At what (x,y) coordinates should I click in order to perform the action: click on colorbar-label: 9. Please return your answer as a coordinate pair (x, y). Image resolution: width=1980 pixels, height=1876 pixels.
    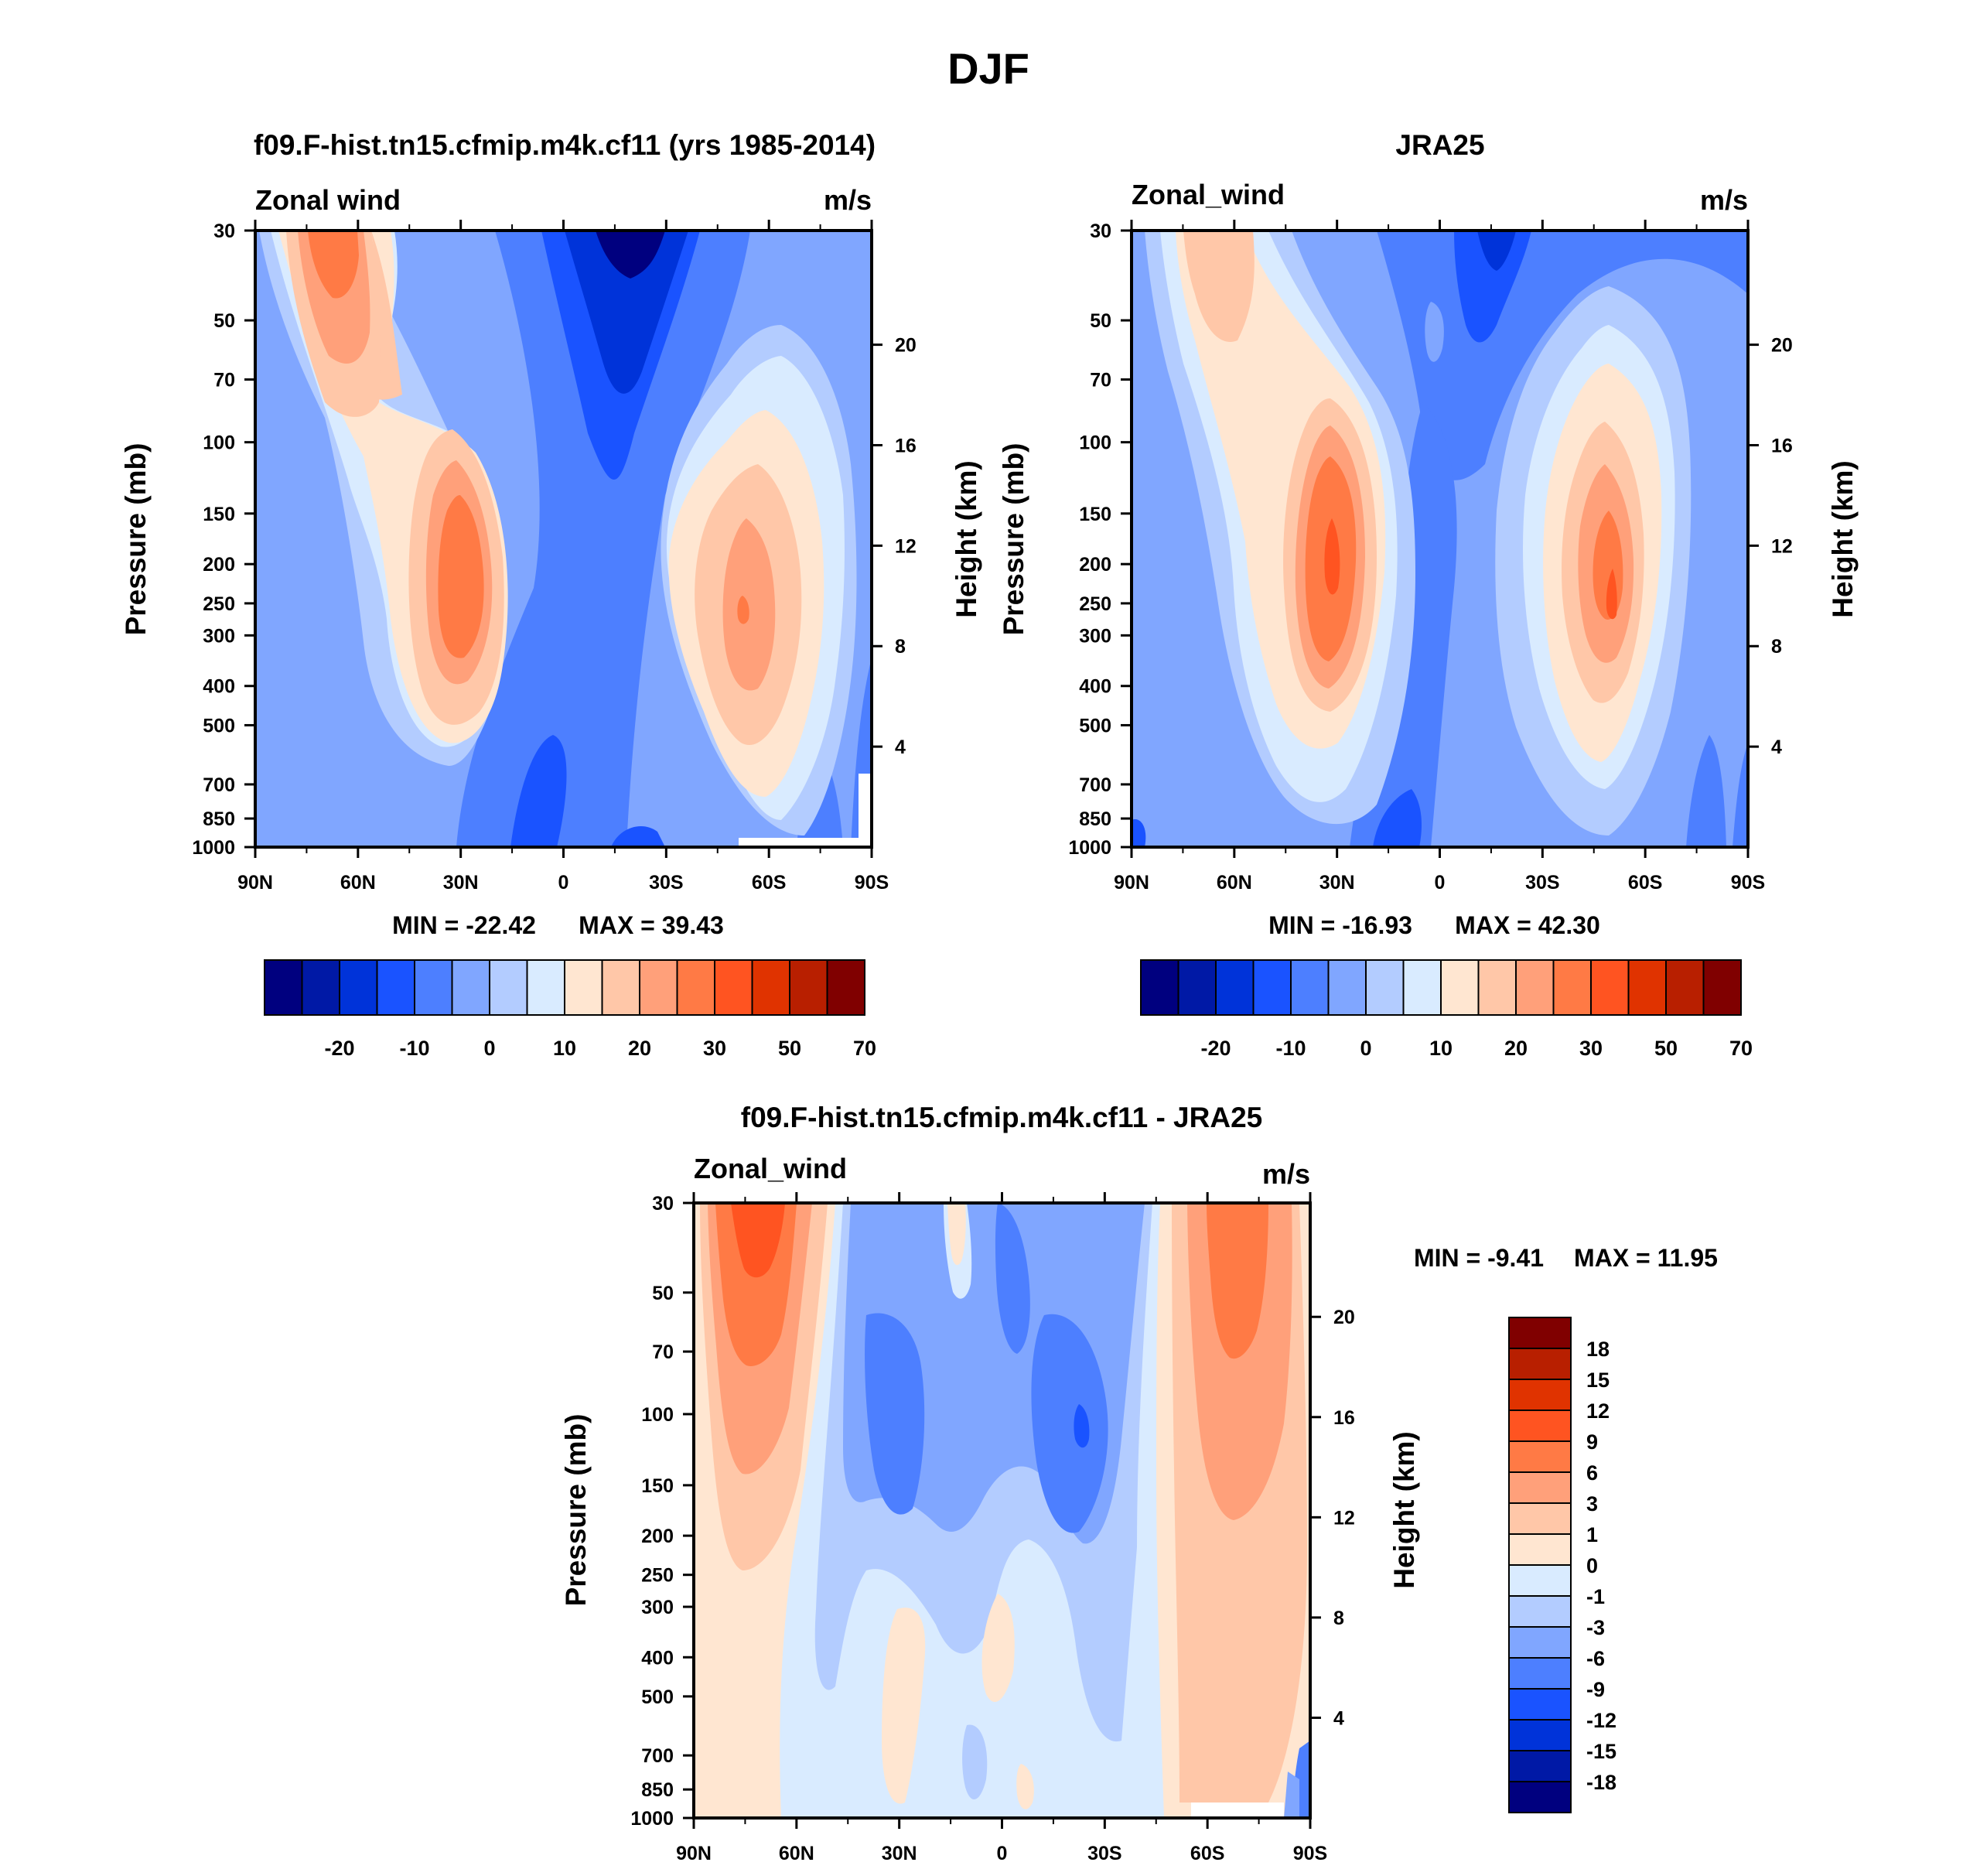
    Looking at the image, I should click on (1592, 1442).